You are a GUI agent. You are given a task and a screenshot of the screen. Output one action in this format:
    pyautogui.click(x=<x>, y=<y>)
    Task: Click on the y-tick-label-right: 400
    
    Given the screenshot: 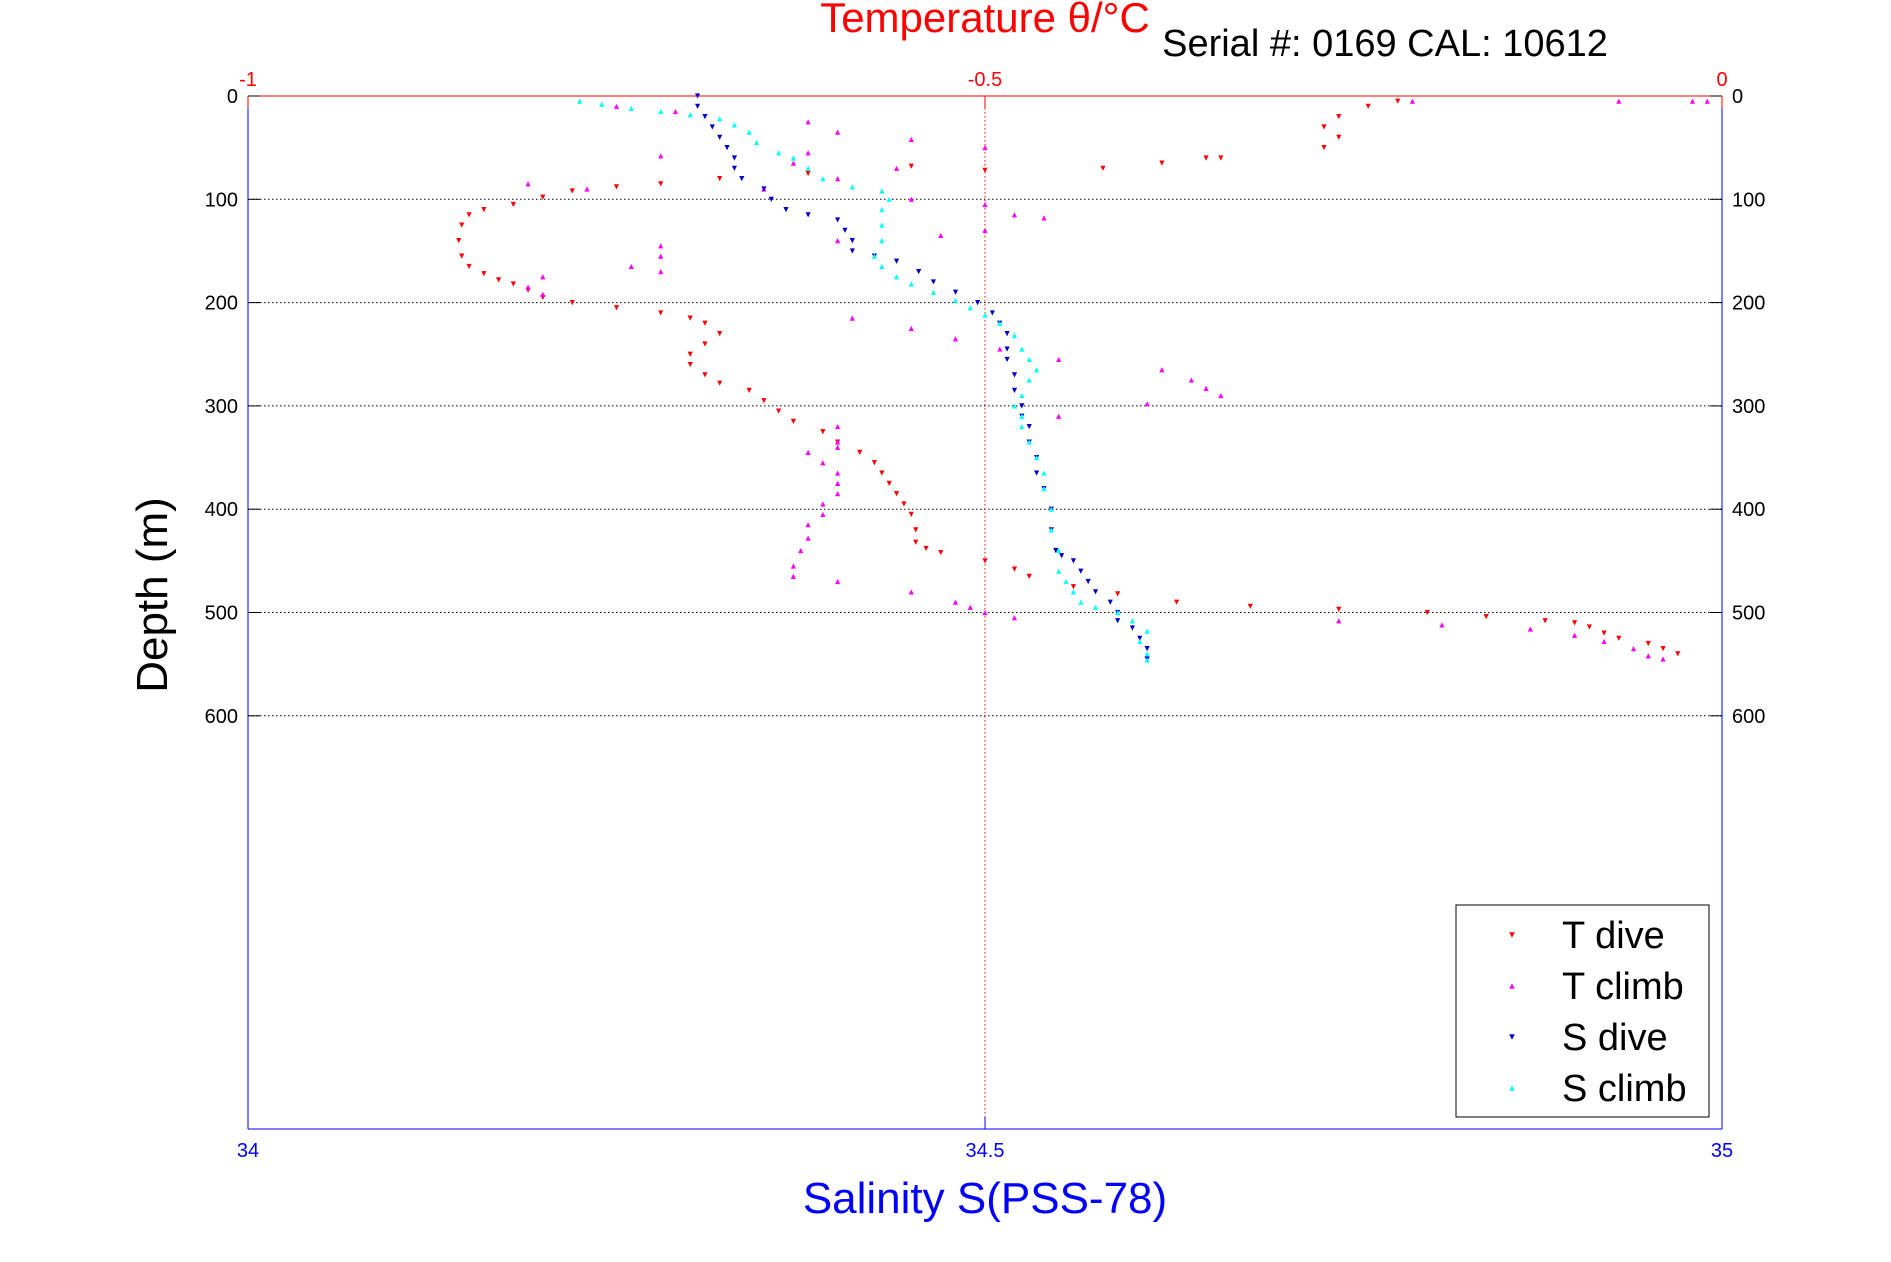 What is the action you would take?
    pyautogui.click(x=1748, y=510)
    